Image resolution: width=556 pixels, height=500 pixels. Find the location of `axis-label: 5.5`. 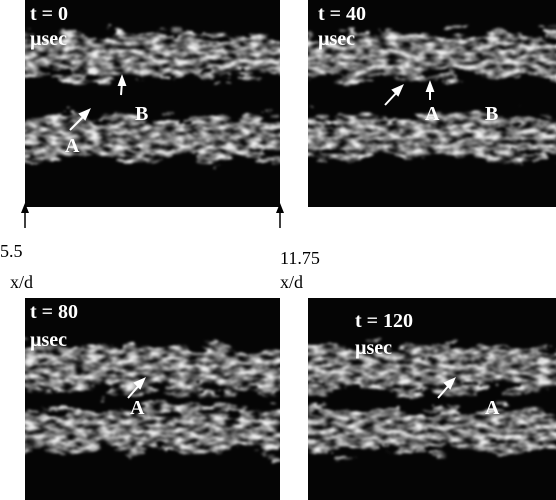

axis-label: 5.5 is located at coordinates (11, 251).